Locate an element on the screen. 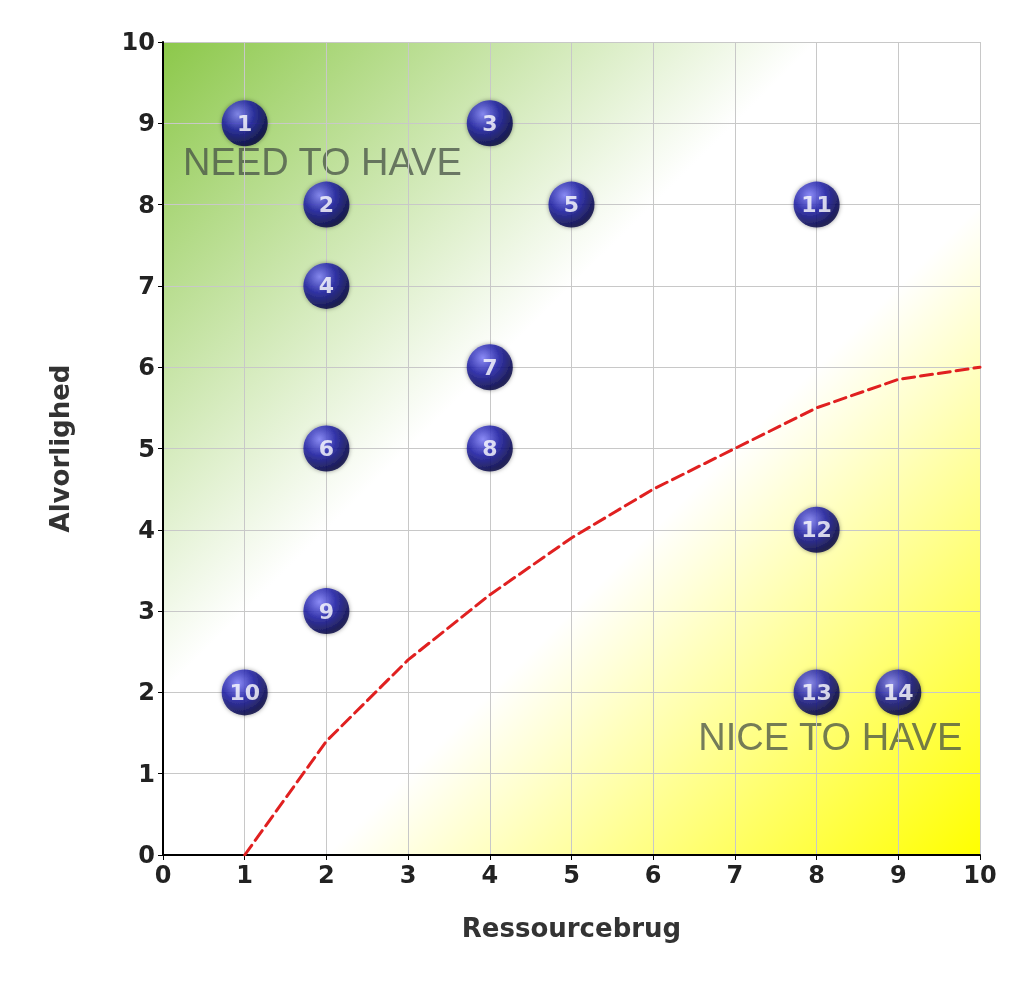 The width and height of the screenshot is (1019, 1001). y-tick-label: 7 is located at coordinates (146, 285).